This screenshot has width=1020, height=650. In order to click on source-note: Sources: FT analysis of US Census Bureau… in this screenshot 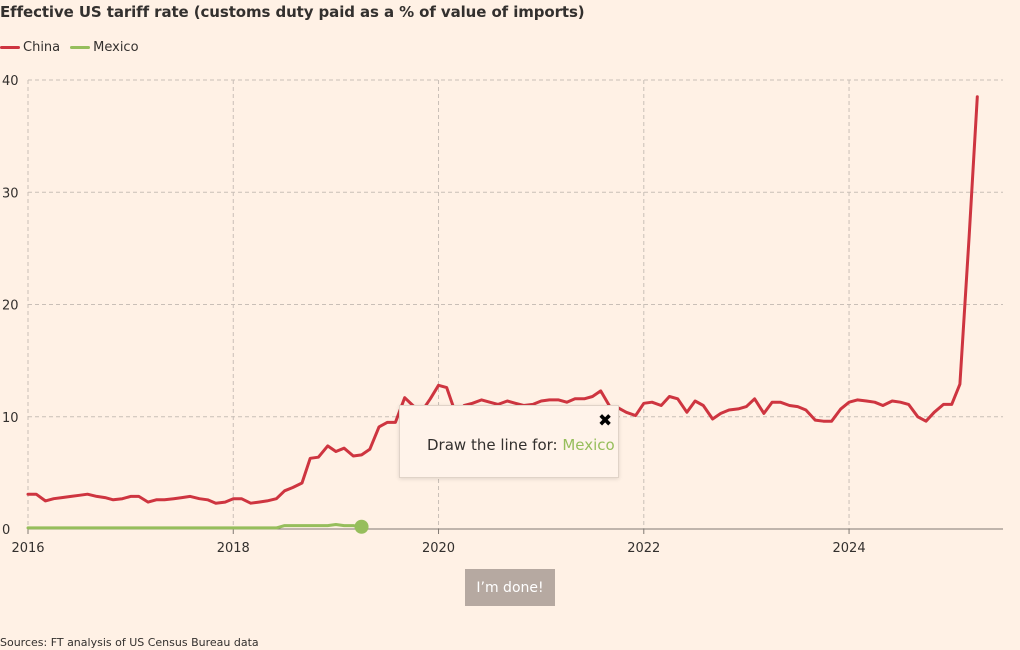, I will do `click(129, 642)`.